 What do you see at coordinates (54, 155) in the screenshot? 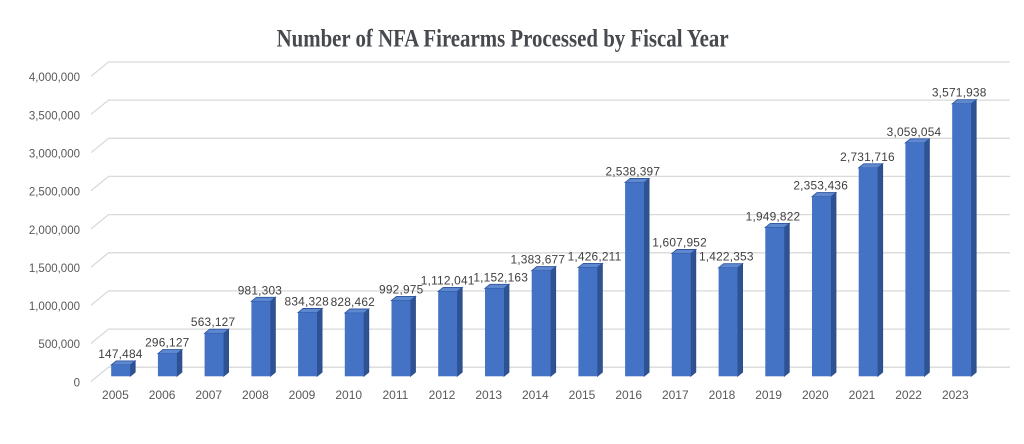
I see `svg-text: 3,000,000` at bounding box center [54, 155].